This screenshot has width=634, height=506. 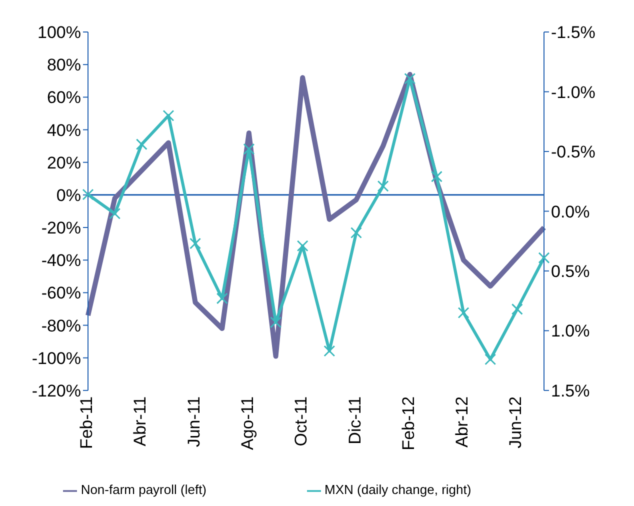 I want to click on y-tick-label: 80%, so click(x=63, y=65).